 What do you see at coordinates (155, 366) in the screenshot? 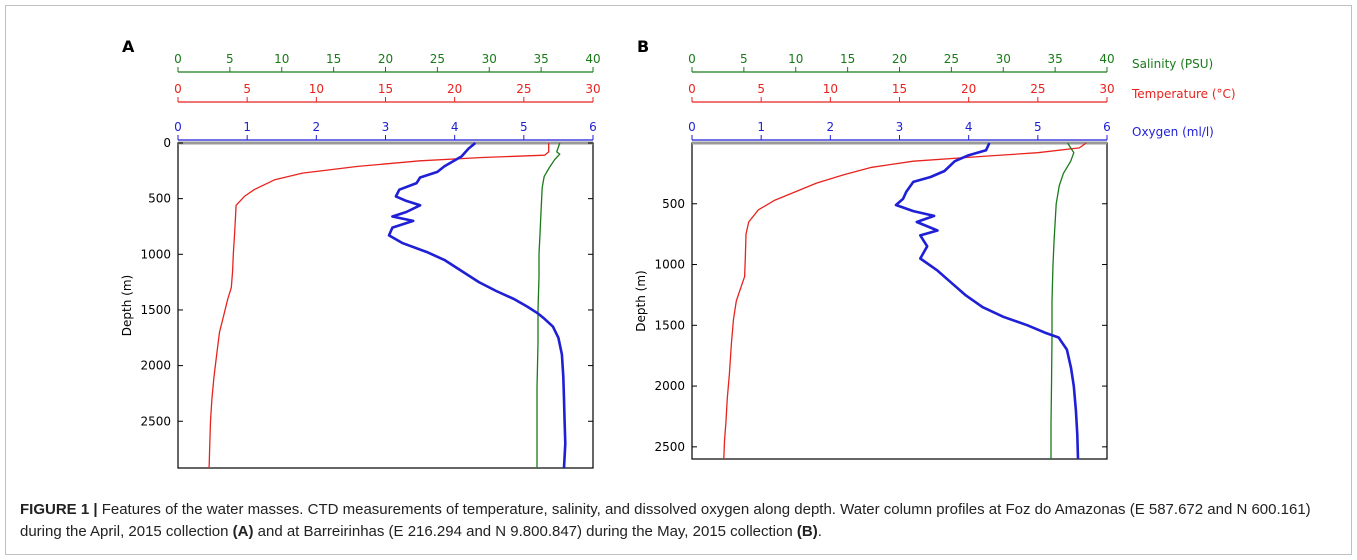
I see `panel-a-depth-tick-label: 2000` at bounding box center [155, 366].